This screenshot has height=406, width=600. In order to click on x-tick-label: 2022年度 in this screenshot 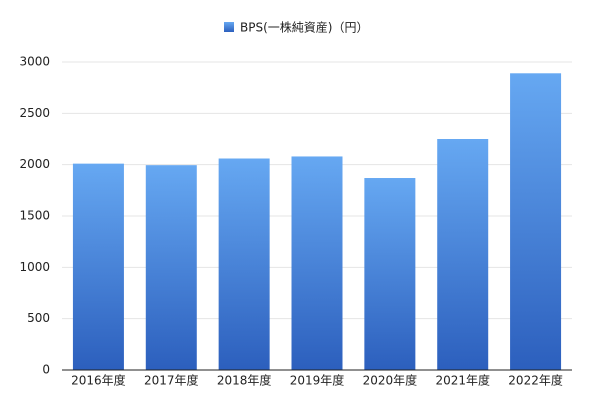, I will do `click(535, 380)`.